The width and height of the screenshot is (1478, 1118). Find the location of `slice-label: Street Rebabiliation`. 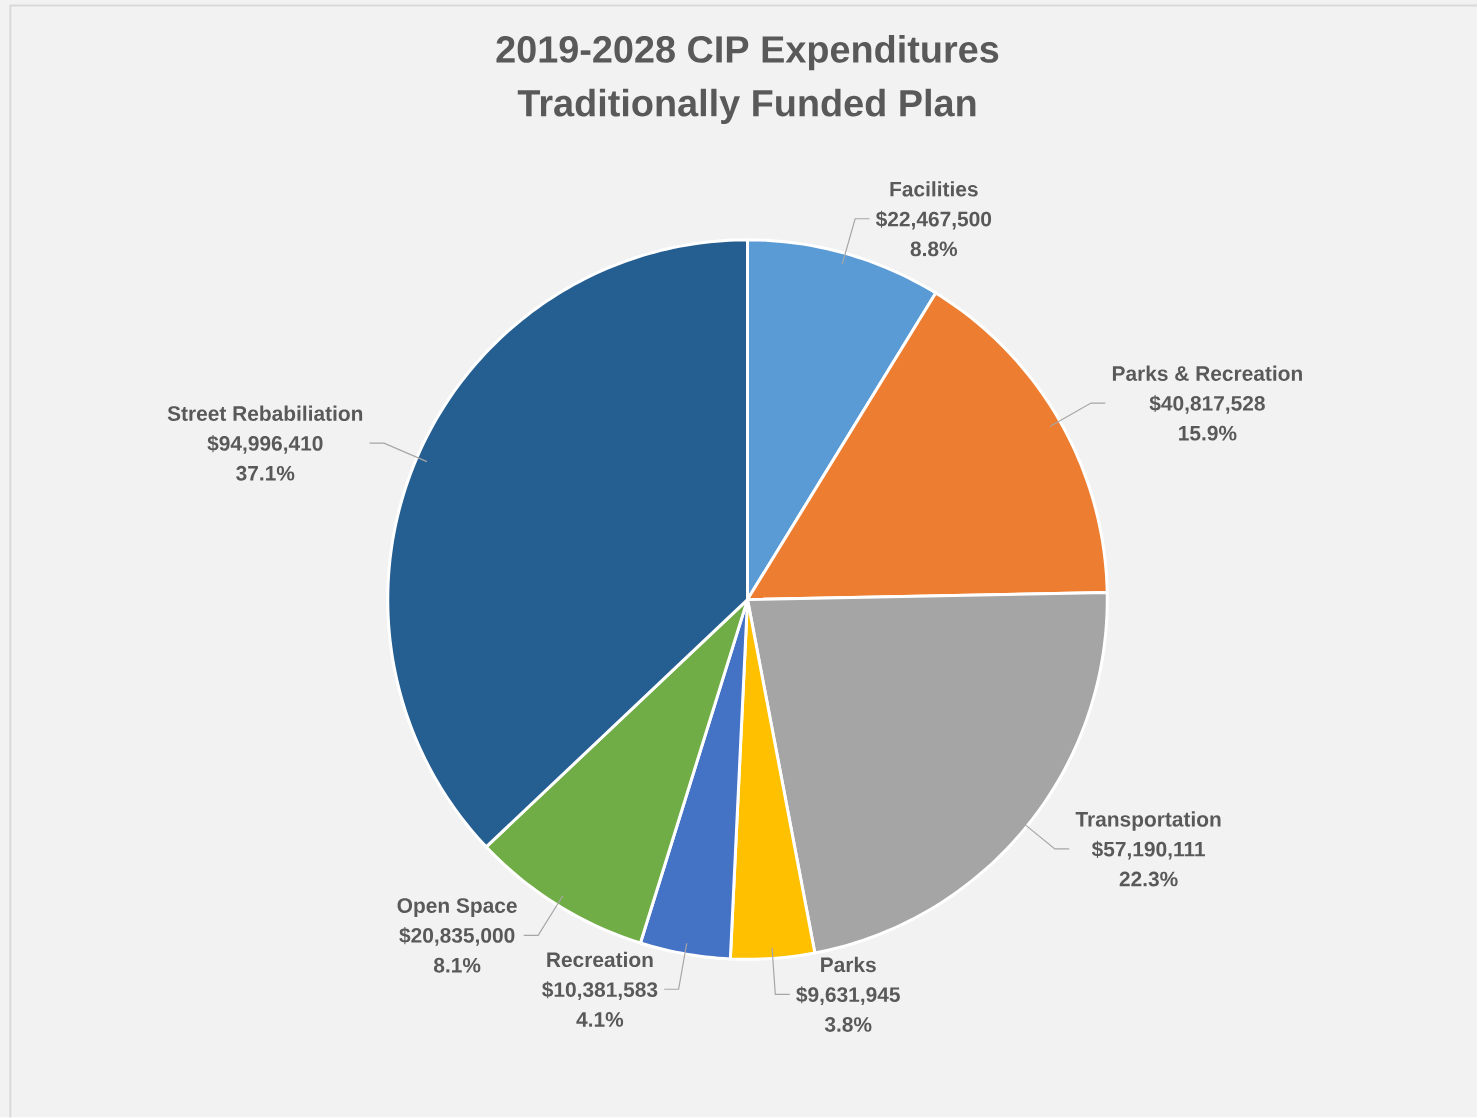

slice-label: Street Rebabiliation is located at coordinates (265, 413).